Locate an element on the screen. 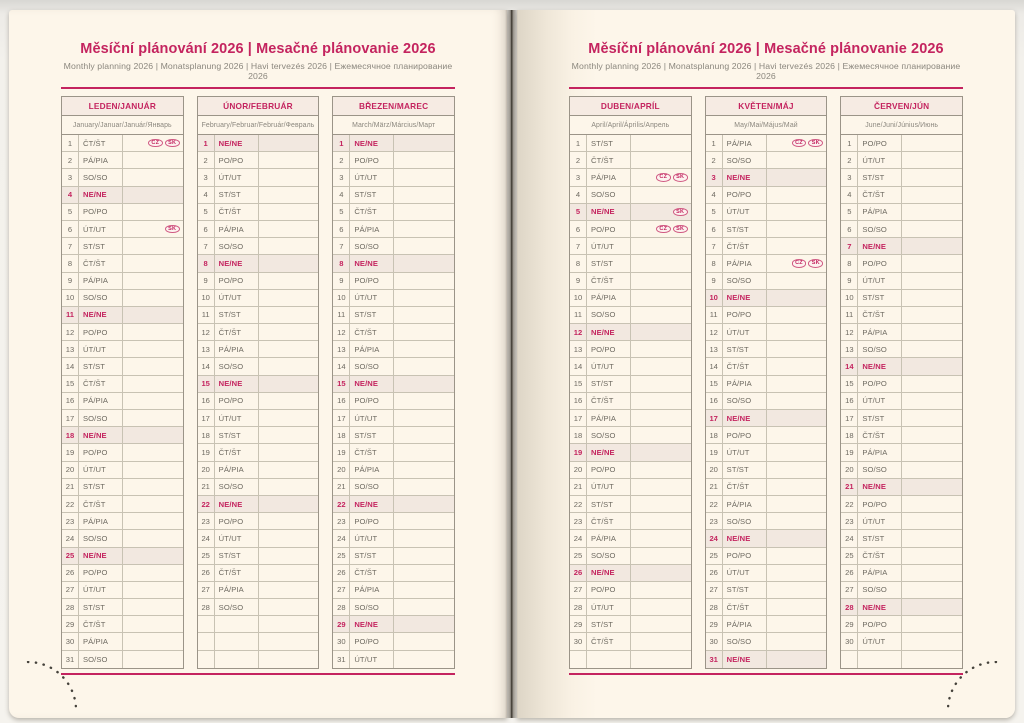 The image size is (1024, 723). day-row: 21 SO/SO is located at coordinates (394, 487).